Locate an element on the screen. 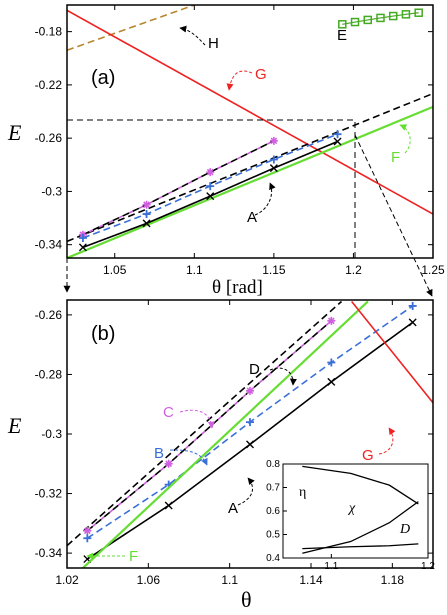  zoom-connector-right is located at coordinates (393, 215).